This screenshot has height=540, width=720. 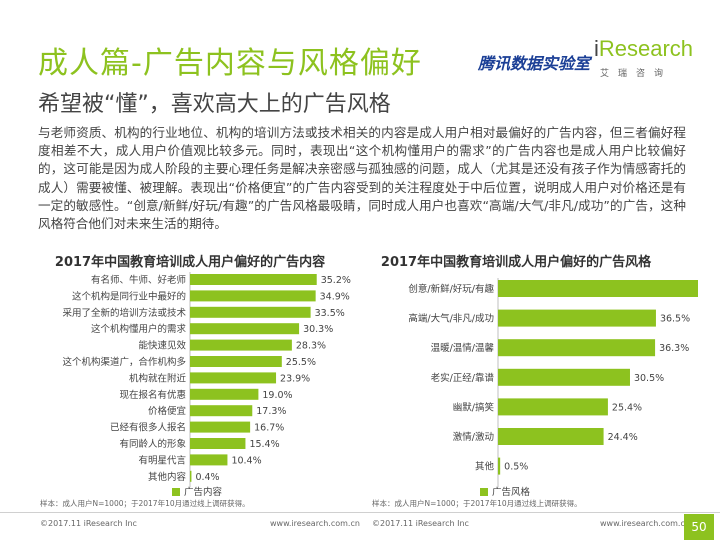 I want to click on value-label: 25.4%, so click(x=627, y=407).